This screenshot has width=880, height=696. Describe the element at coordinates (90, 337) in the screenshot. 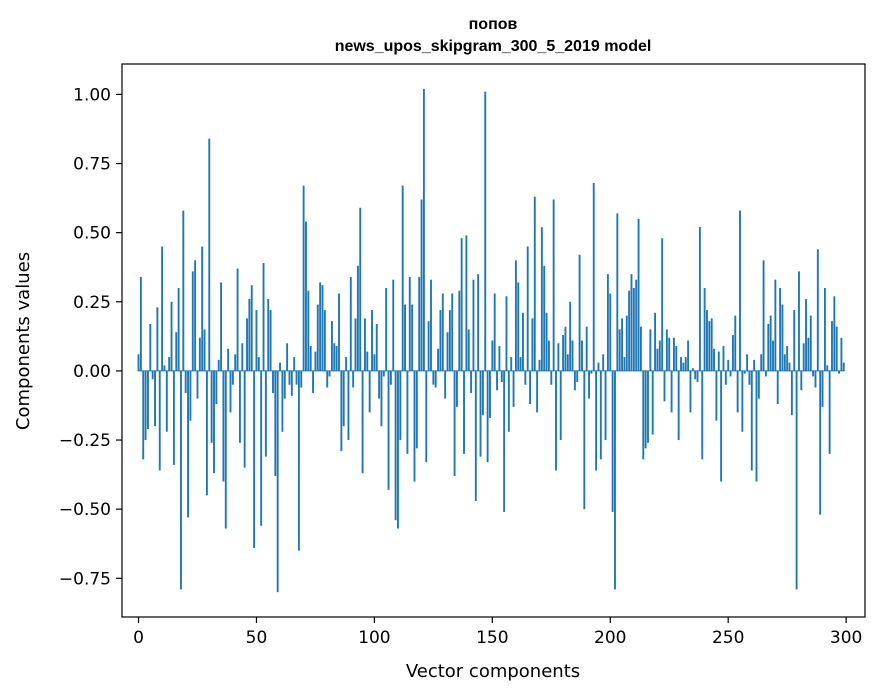

I see `y-axis-ticks: −0.75 −0.50 −0.25 0.00 0.25 0.50 0.75 1.00` at that location.